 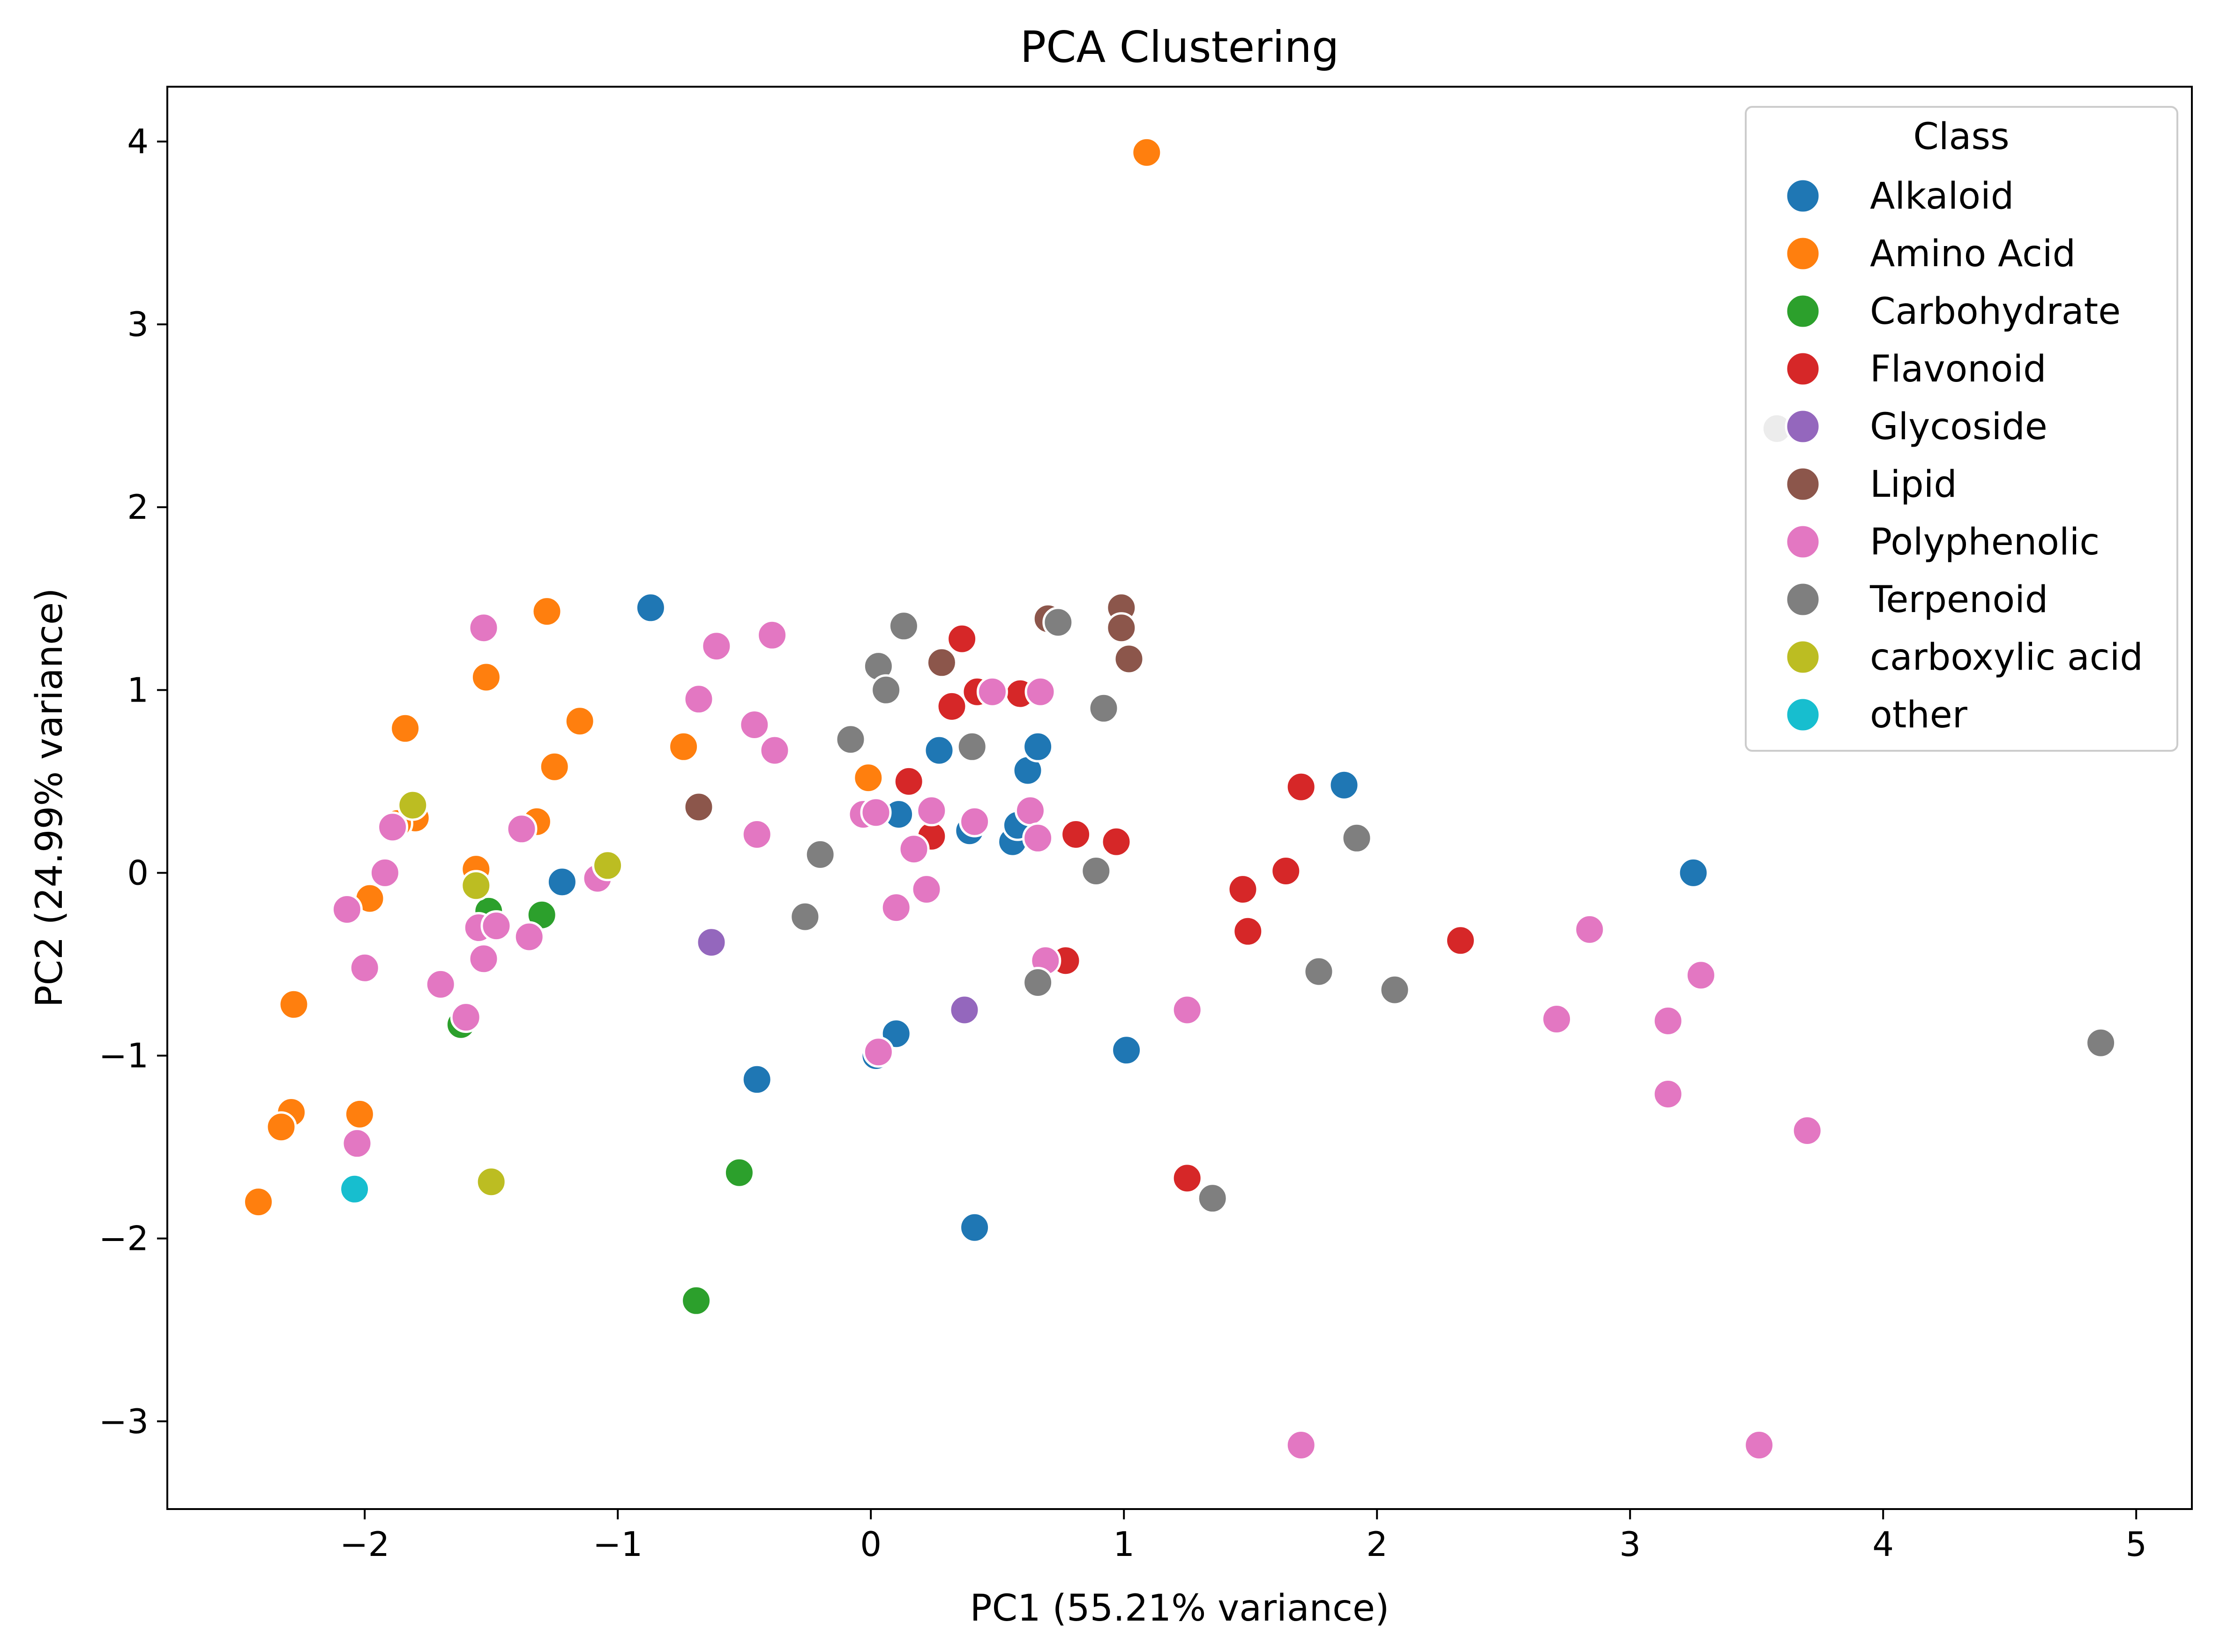 I want to click on legend-label: other, so click(x=1919, y=715).